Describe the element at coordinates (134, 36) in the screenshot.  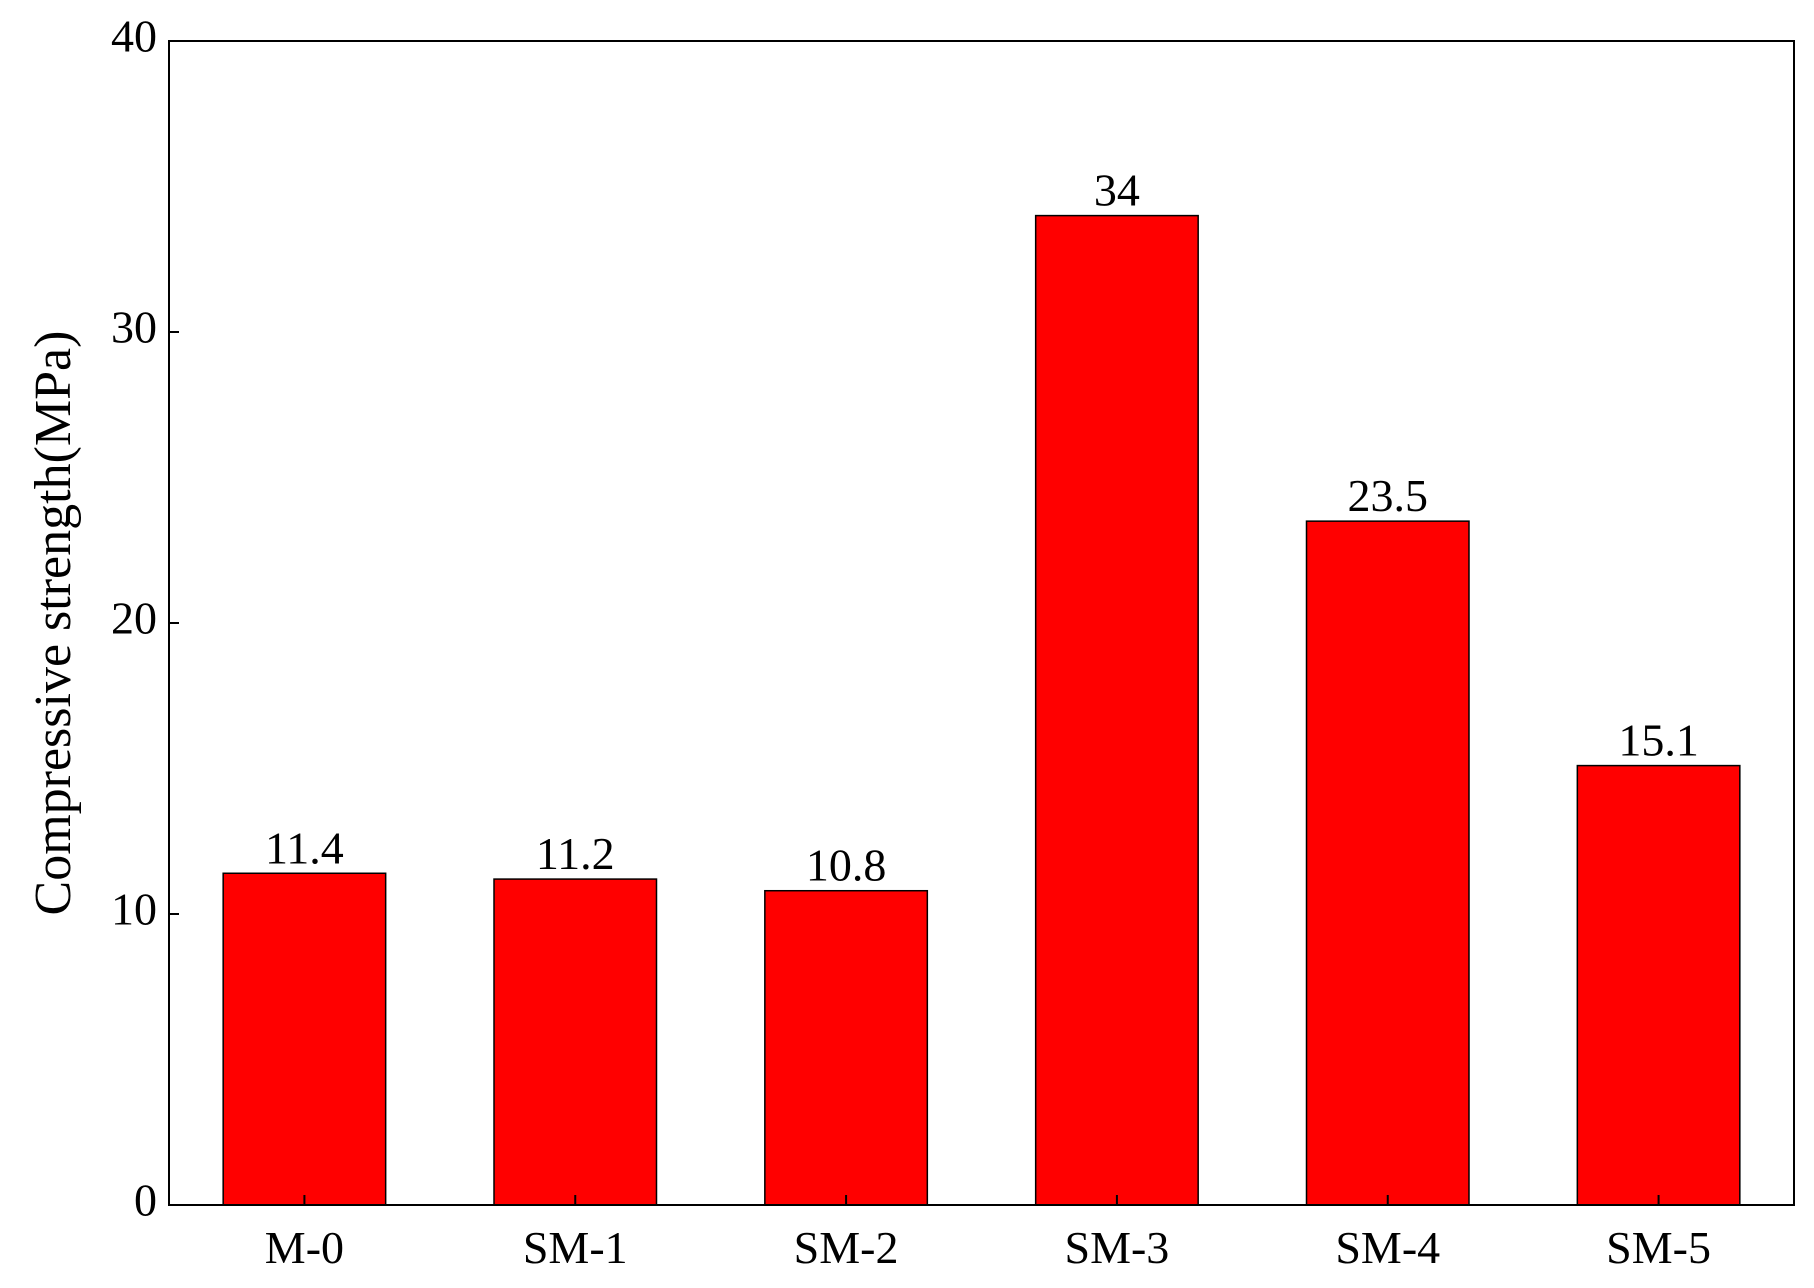
I see `y-tick-label: 40` at that location.